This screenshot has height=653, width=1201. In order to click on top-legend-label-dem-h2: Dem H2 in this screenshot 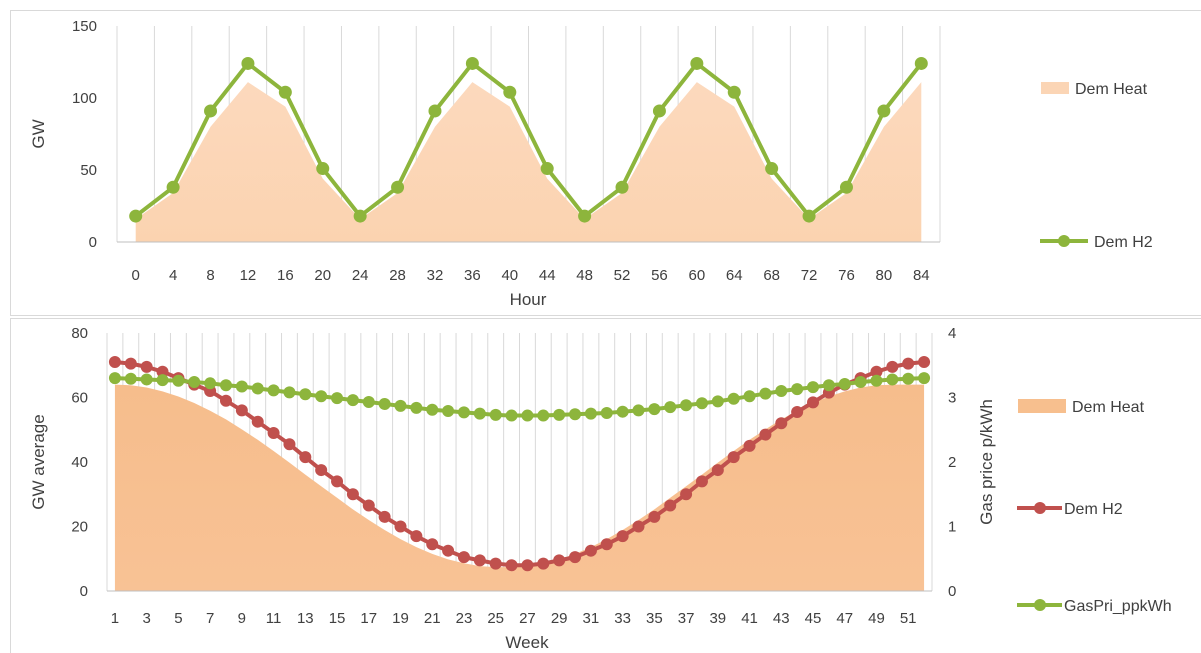, I will do `click(1123, 242)`.